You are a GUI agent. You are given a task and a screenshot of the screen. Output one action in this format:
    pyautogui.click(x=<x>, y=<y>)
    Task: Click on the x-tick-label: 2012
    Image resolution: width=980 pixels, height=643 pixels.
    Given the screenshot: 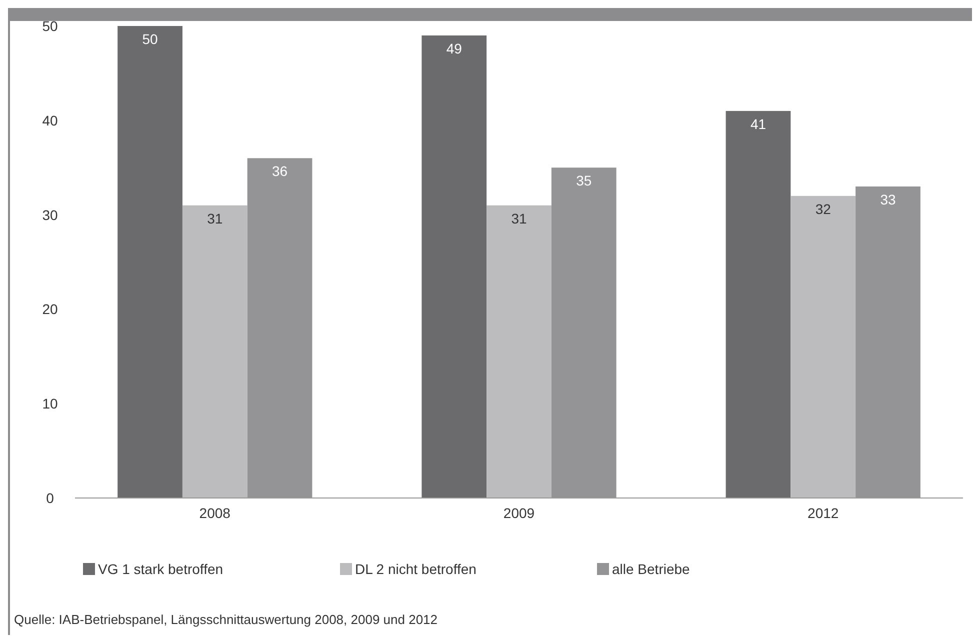 What is the action you would take?
    pyautogui.click(x=823, y=513)
    